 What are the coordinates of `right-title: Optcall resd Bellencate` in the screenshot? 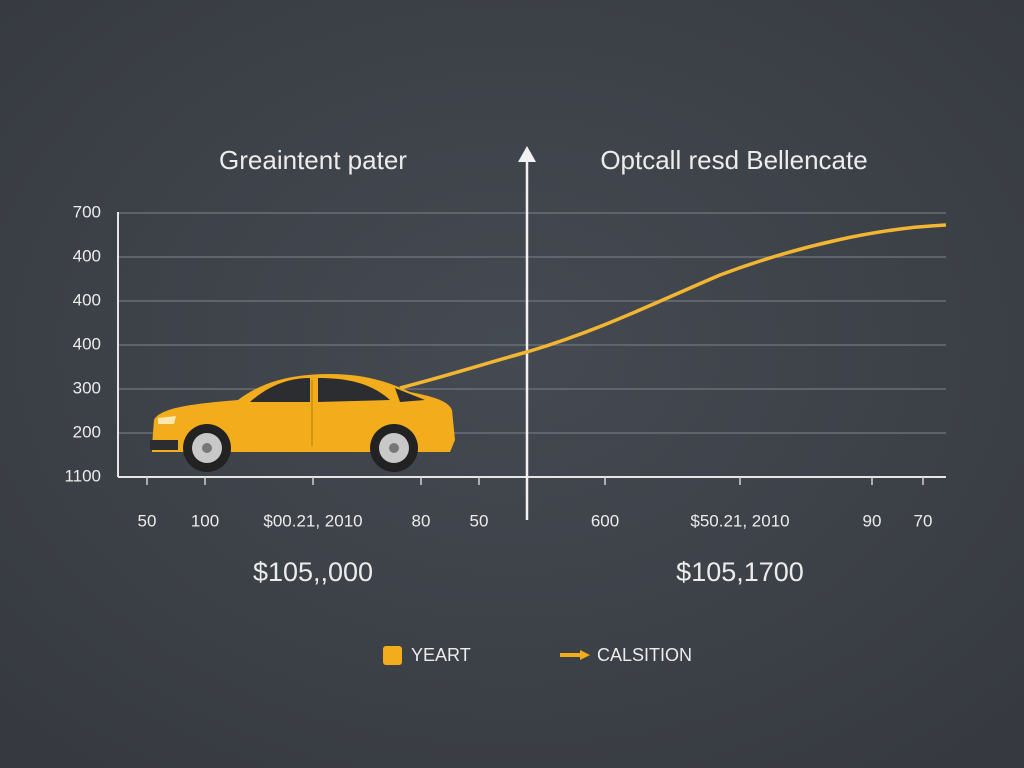 It's located at (733, 160).